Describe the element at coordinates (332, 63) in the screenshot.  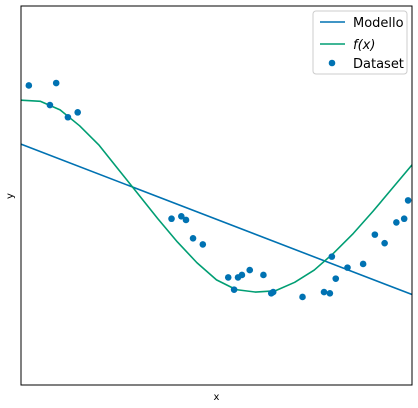
I see `legend-swatch-dataset` at that location.